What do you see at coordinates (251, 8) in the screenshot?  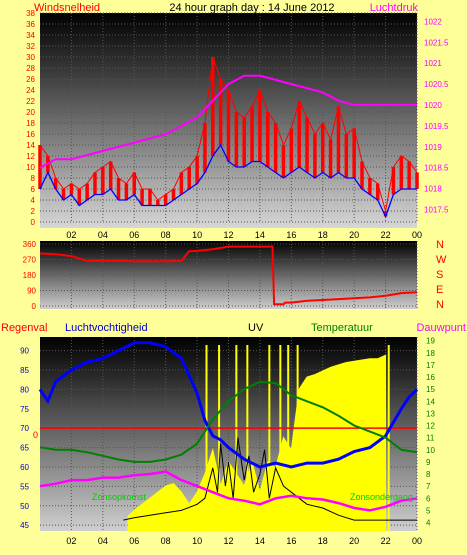 I see `chart-title: 24 hour graph day : 14 June 2012` at bounding box center [251, 8].